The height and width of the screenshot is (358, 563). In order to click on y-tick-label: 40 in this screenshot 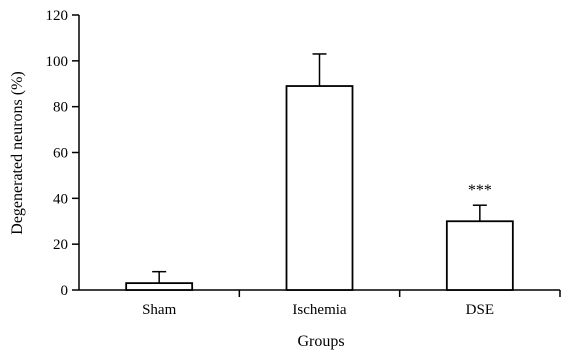, I will do `click(60, 199)`.